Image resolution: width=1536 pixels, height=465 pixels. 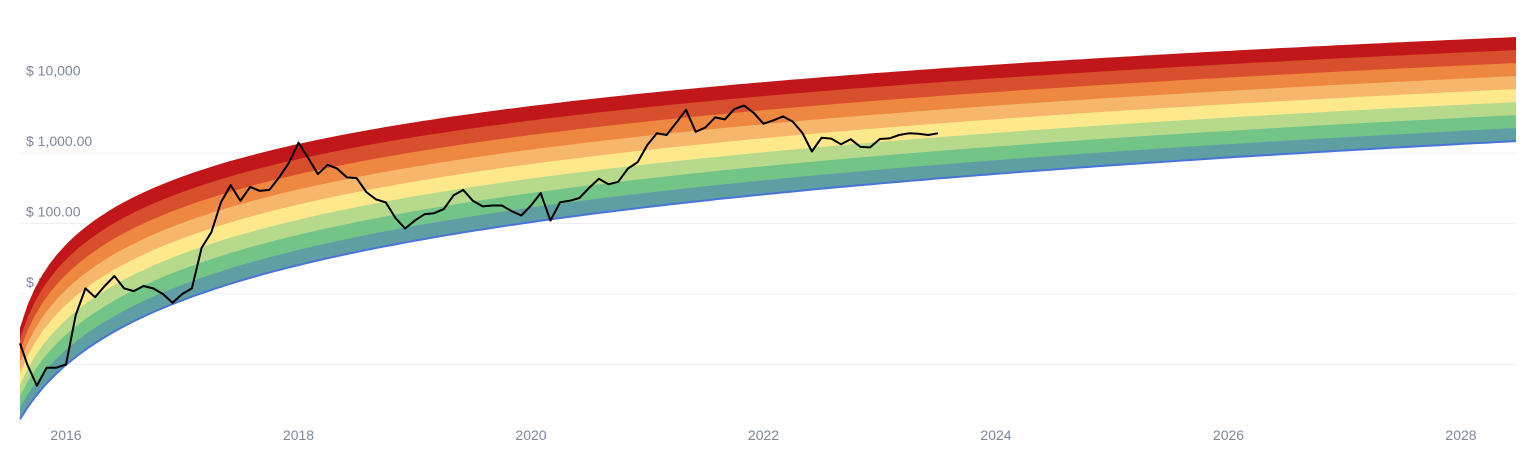 I want to click on x-tick-label: 2022, so click(x=763, y=435).